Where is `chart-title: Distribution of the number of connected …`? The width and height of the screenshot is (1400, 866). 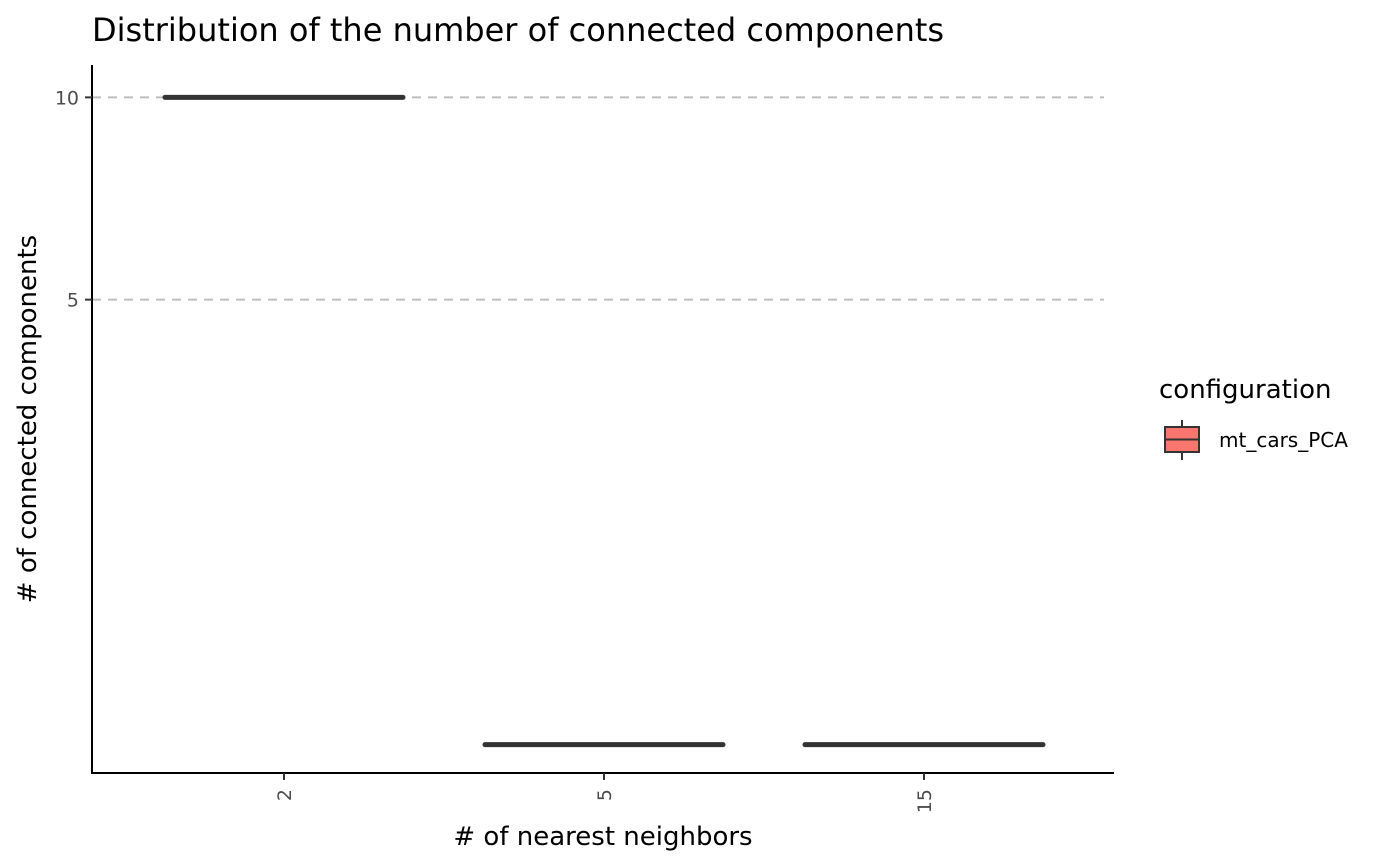
chart-title: Distribution of the number of connected … is located at coordinates (518, 30).